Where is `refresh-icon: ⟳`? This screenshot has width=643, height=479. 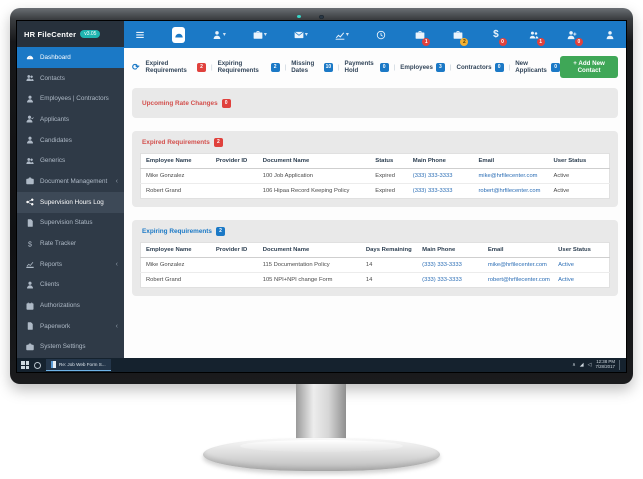 refresh-icon: ⟳ is located at coordinates (136, 66).